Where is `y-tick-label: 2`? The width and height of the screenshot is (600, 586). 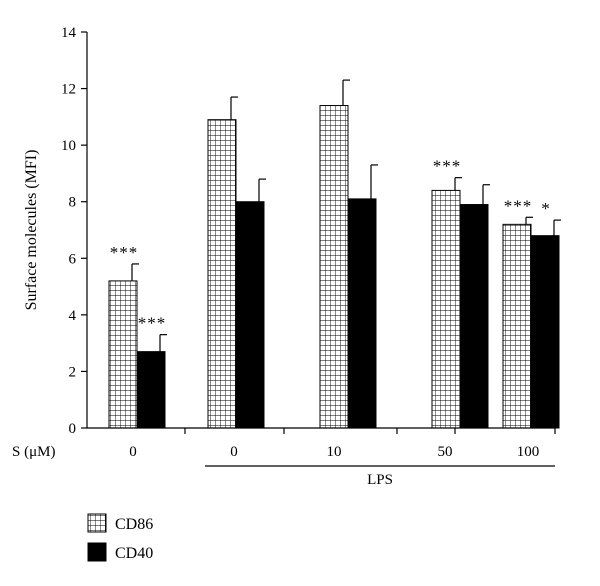
y-tick-label: 2 is located at coordinates (73, 372).